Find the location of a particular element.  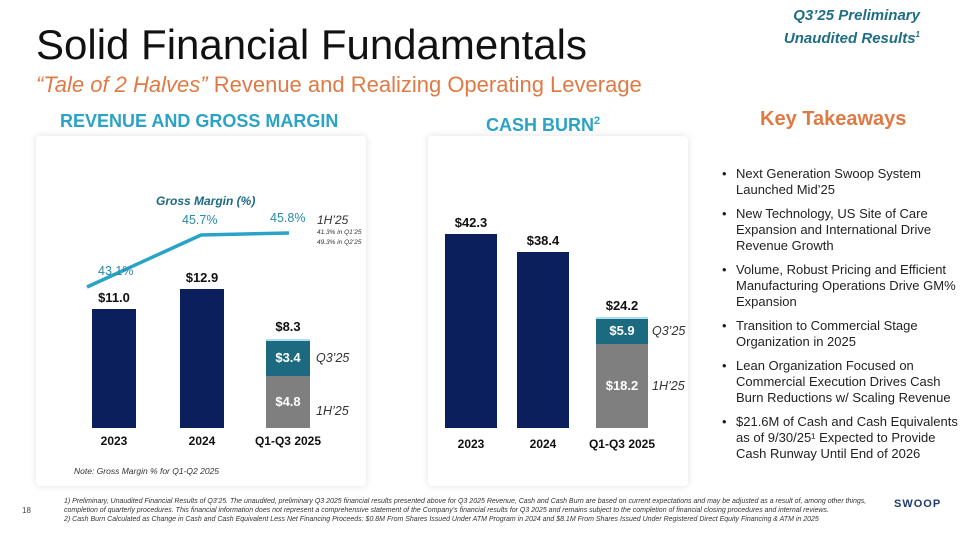

subtitle-rest: Revenue and Realizing Operating Leverage is located at coordinates (424, 84).